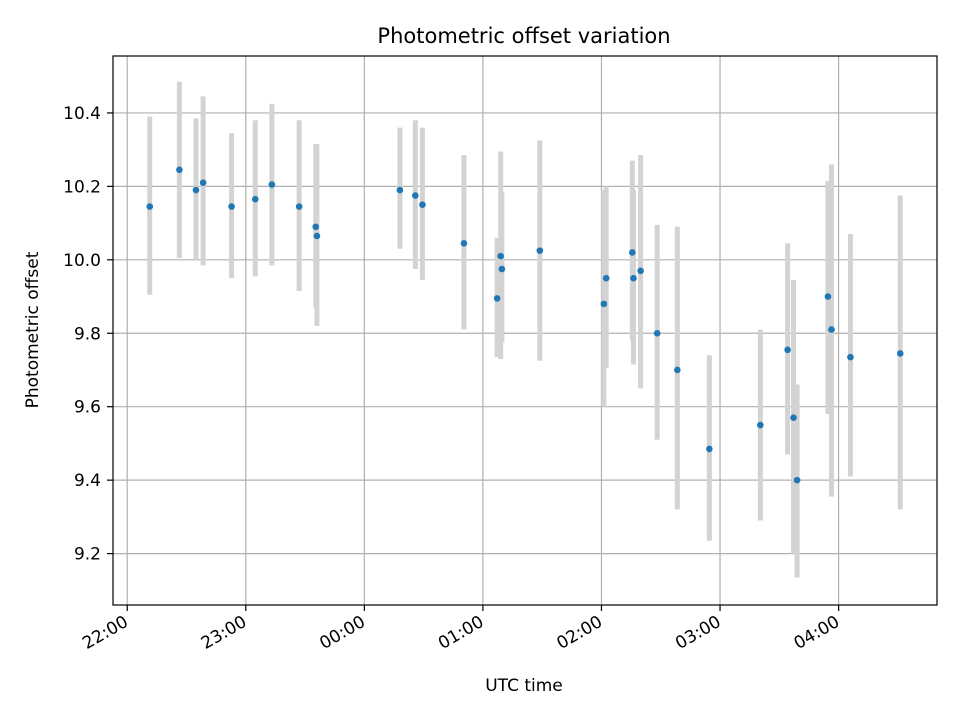  I want to click on chart-title: Photometric offset variation, so click(523, 36).